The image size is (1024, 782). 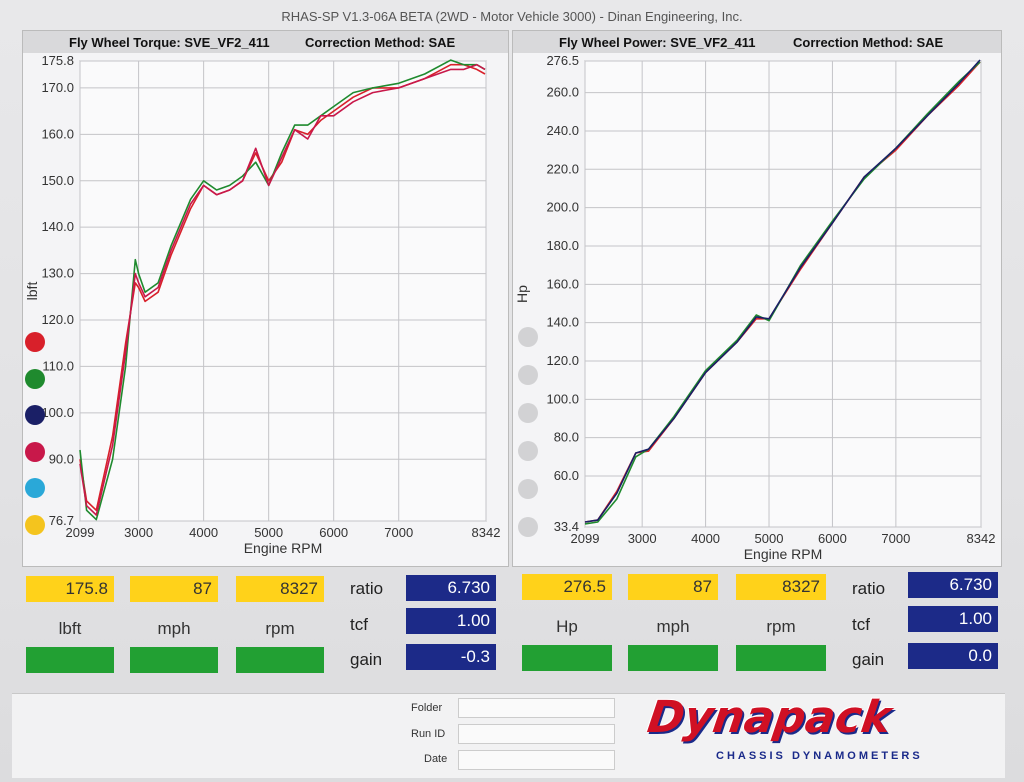 I want to click on y-tick-label: 260.0, so click(x=562, y=92).